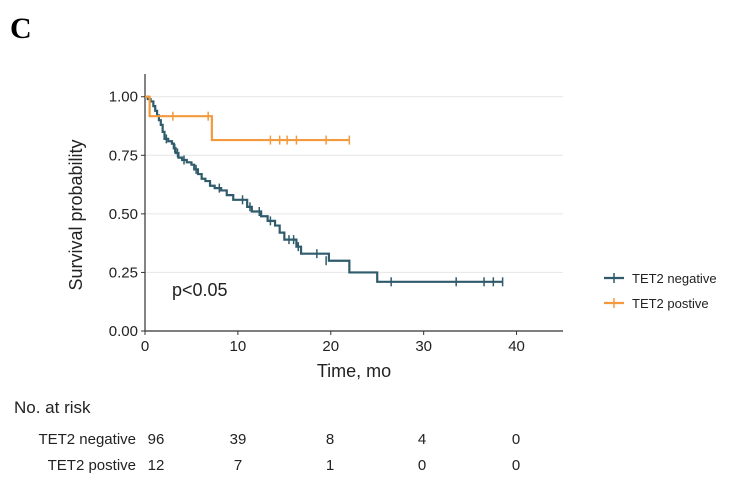 This screenshot has height=480, width=739. What do you see at coordinates (330, 465) in the screenshot?
I see `risk-cell: 1` at bounding box center [330, 465].